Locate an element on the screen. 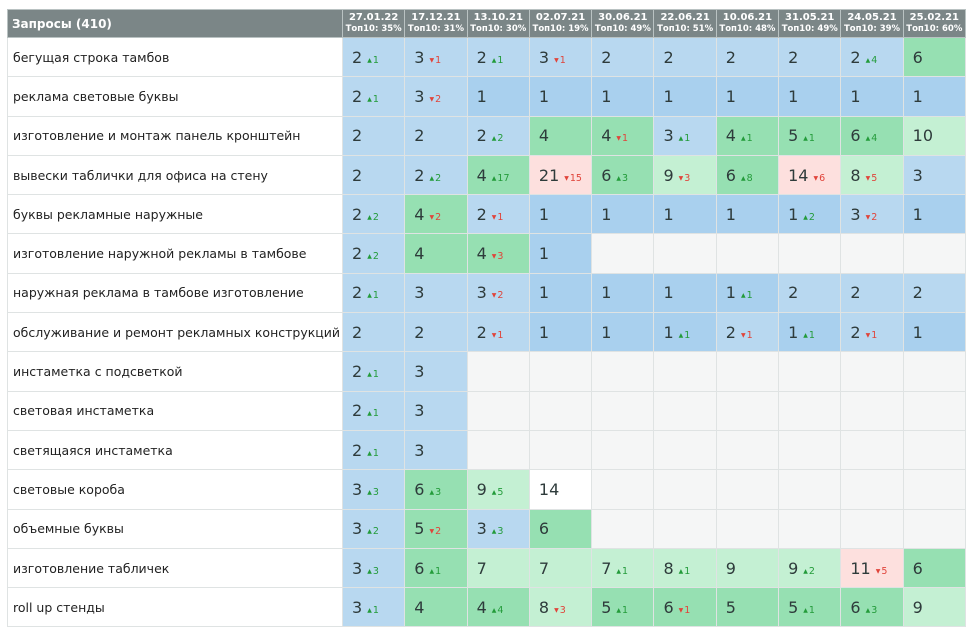 Image resolution: width=978 pixels, height=637 pixels. query-cell: вывески таблички для офиса на стену is located at coordinates (175, 175).